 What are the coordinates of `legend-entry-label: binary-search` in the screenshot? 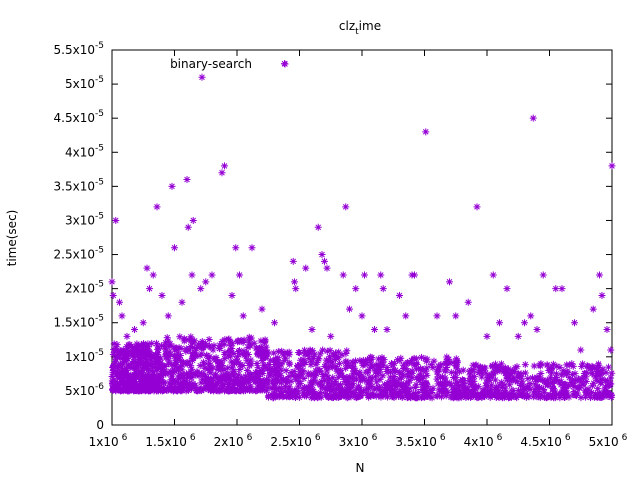 It's located at (211, 64).